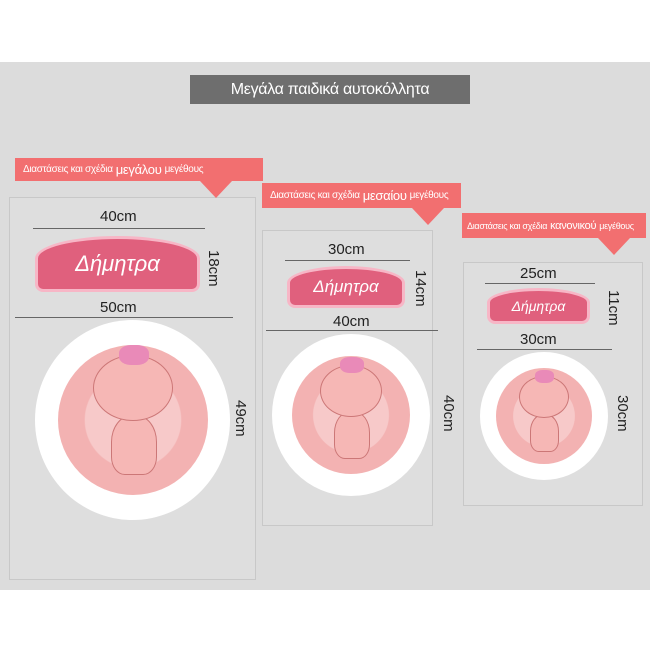 The height and width of the screenshot is (650, 650). Describe the element at coordinates (118, 307) in the screenshot. I see `sticker-width: 50cm` at that location.